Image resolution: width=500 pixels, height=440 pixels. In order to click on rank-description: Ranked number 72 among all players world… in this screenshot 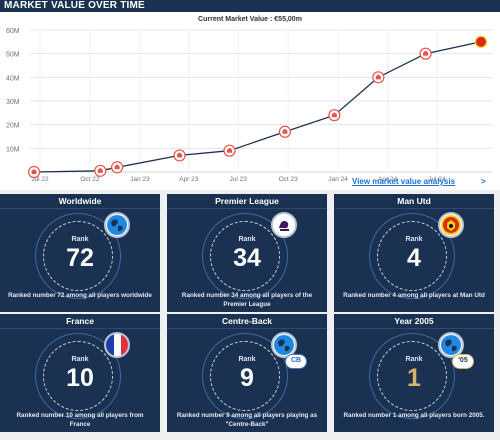, I will do `click(80, 295)`.